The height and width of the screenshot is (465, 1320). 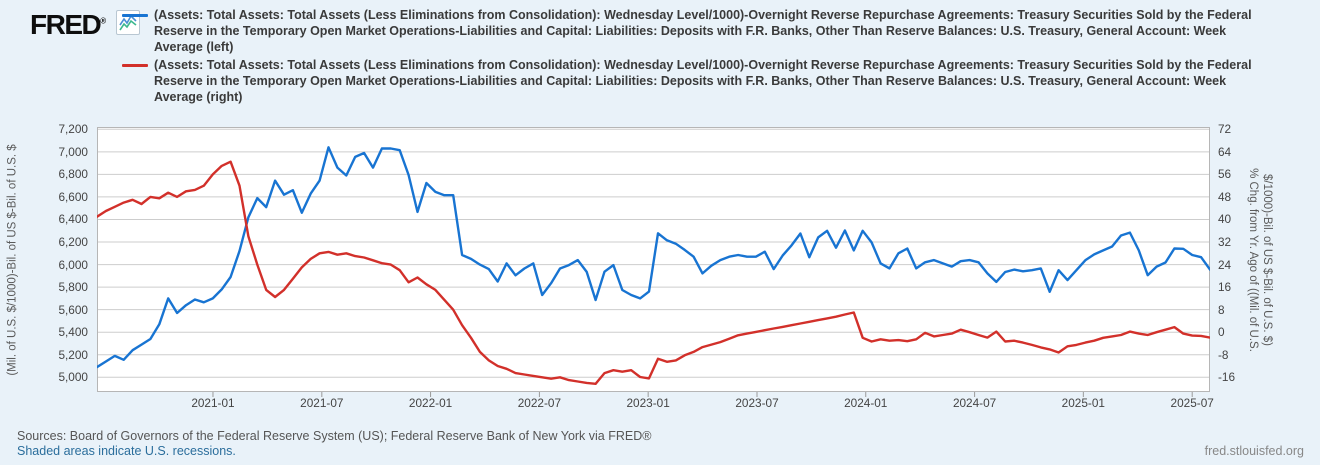 I want to click on x-axis-label: 2023-07, so click(x=757, y=403).